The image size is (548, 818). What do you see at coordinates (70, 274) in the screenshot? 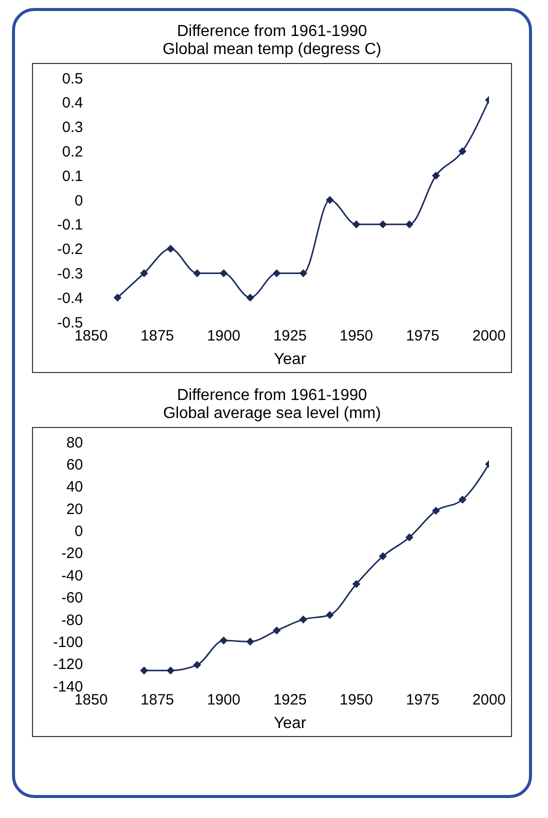
I see `y-tick-label: -0.3` at bounding box center [70, 274].